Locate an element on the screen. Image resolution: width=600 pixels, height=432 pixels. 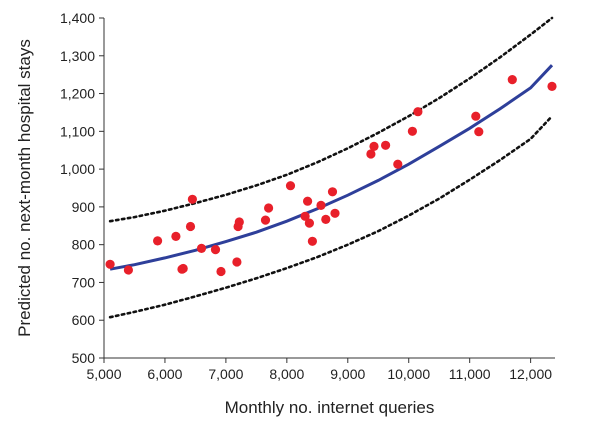
y-tick-label: 800 is located at coordinates (84, 245).